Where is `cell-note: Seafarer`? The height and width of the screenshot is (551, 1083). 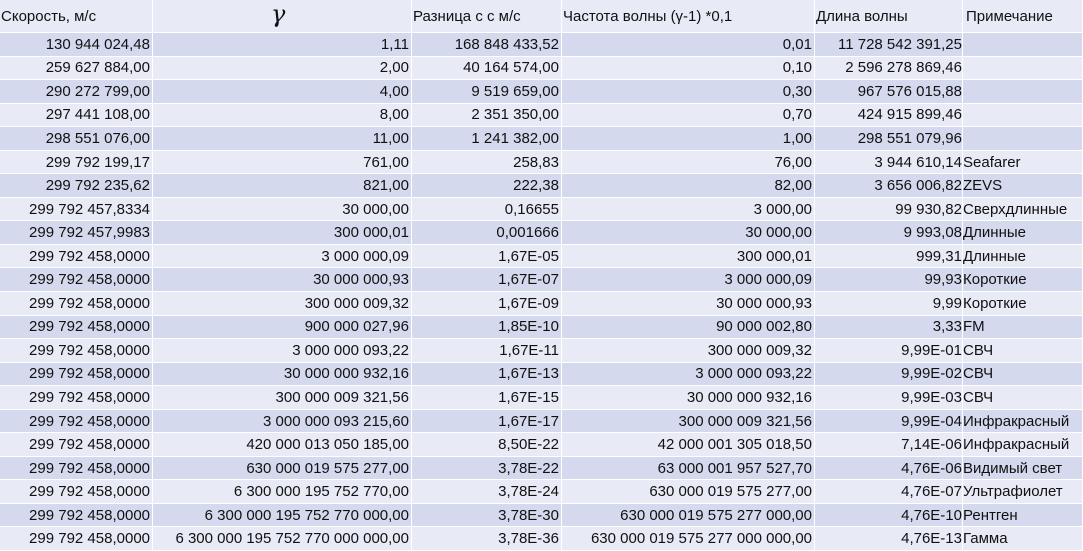
cell-note: Seafarer is located at coordinates (1023, 162).